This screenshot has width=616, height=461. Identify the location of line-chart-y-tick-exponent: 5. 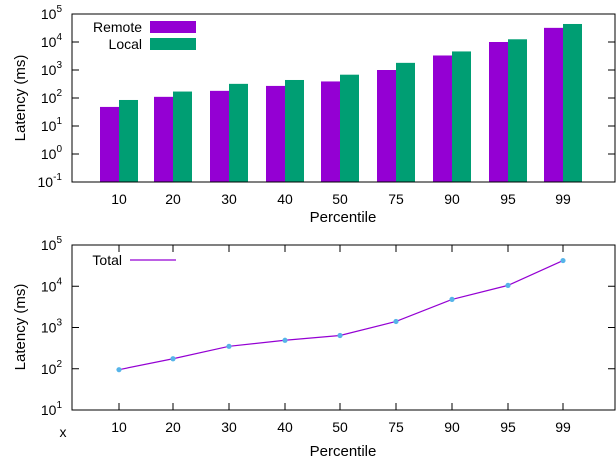
(59, 240).